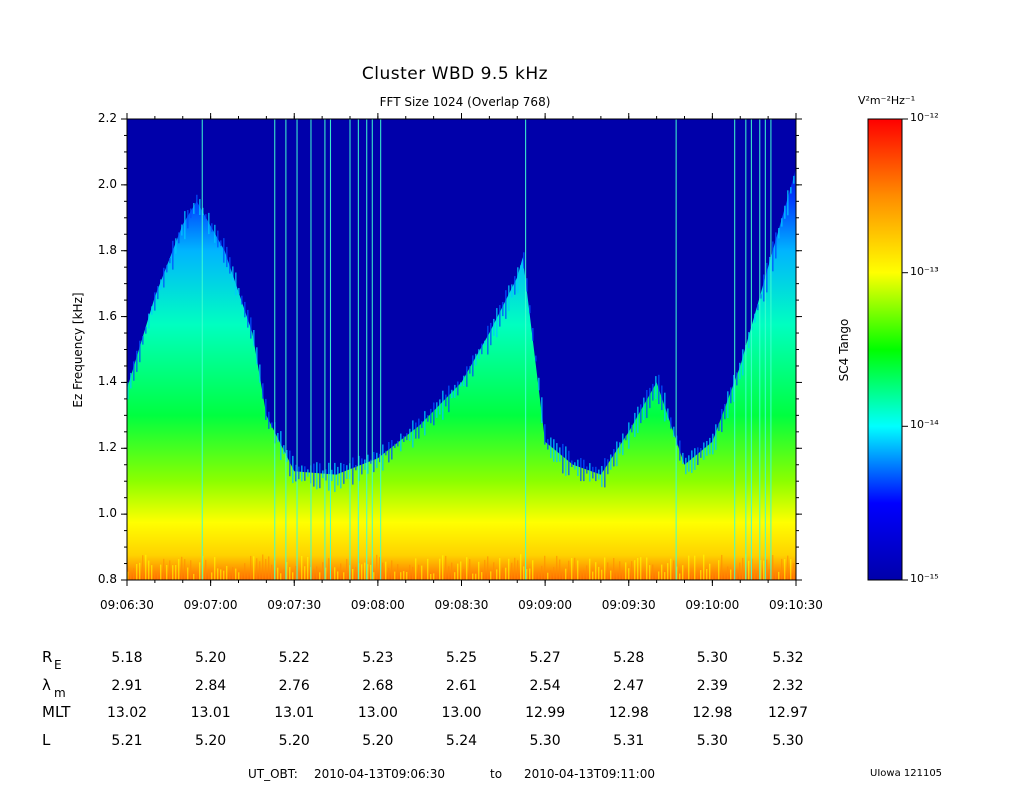 Image resolution: width=1024 pixels, height=800 pixels. What do you see at coordinates (107, 249) in the screenshot?
I see `y-tick-label: 1.8` at bounding box center [107, 249].